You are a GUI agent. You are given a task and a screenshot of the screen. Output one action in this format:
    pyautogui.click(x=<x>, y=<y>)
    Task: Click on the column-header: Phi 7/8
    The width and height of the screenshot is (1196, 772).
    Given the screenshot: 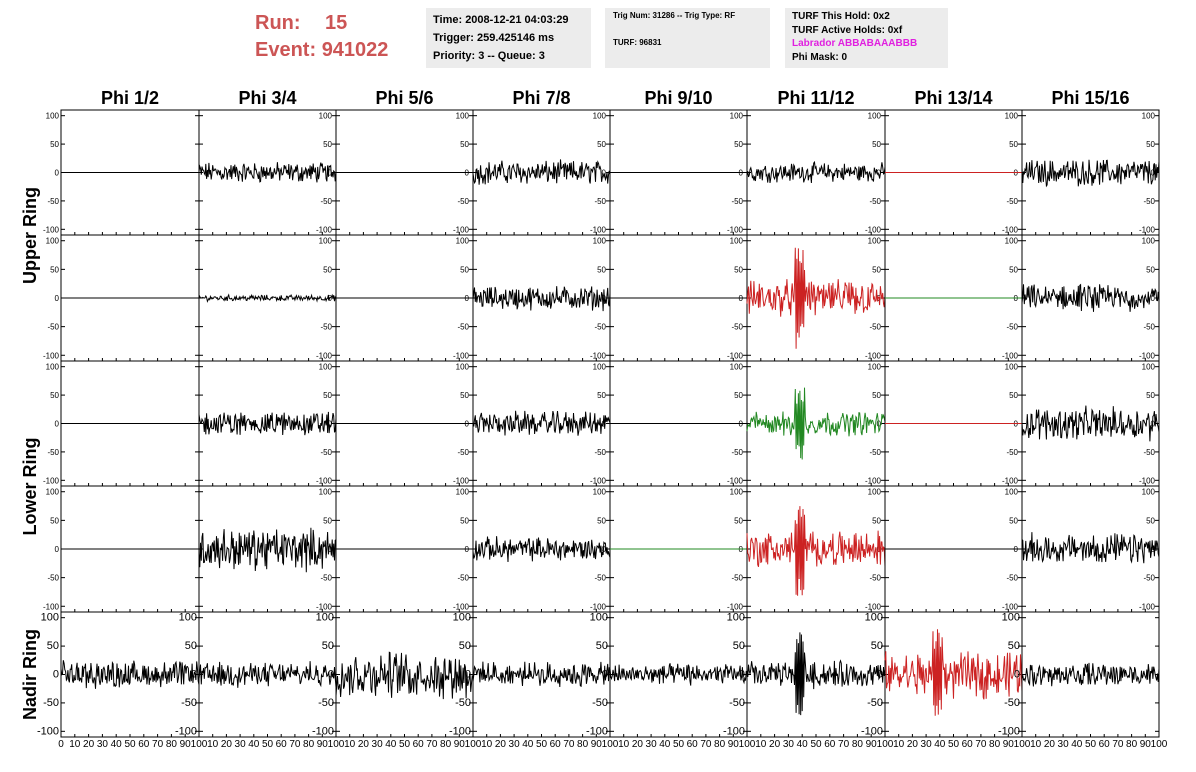 What is the action you would take?
    pyautogui.click(x=541, y=98)
    